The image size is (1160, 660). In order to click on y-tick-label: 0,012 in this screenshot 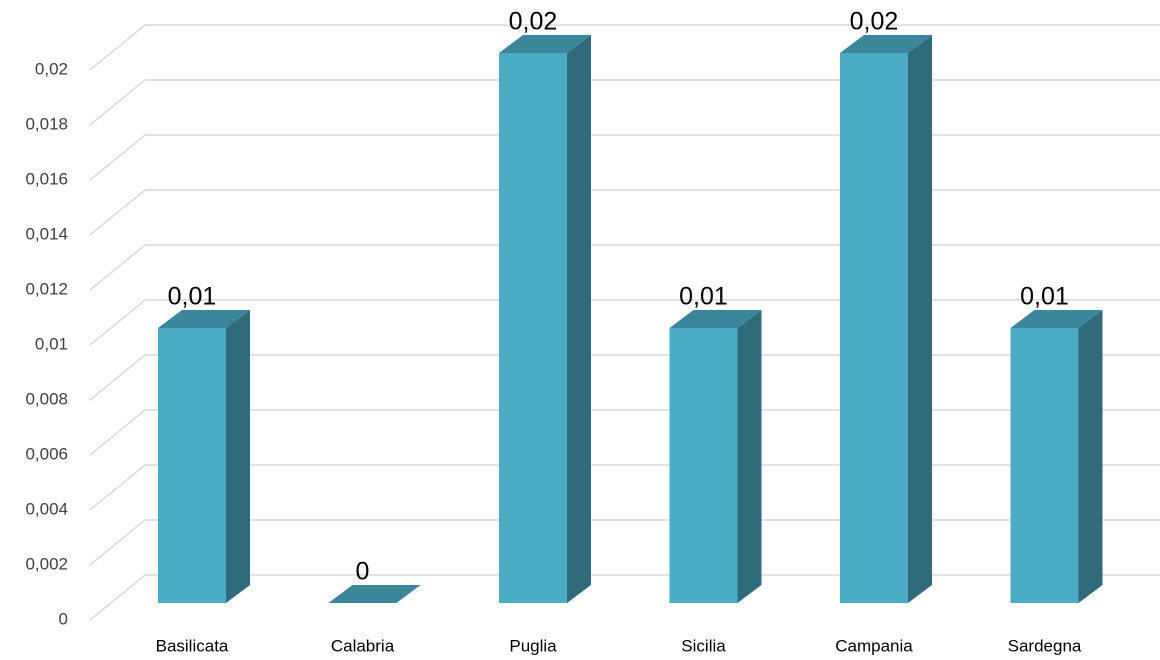, I will do `click(46, 288)`.